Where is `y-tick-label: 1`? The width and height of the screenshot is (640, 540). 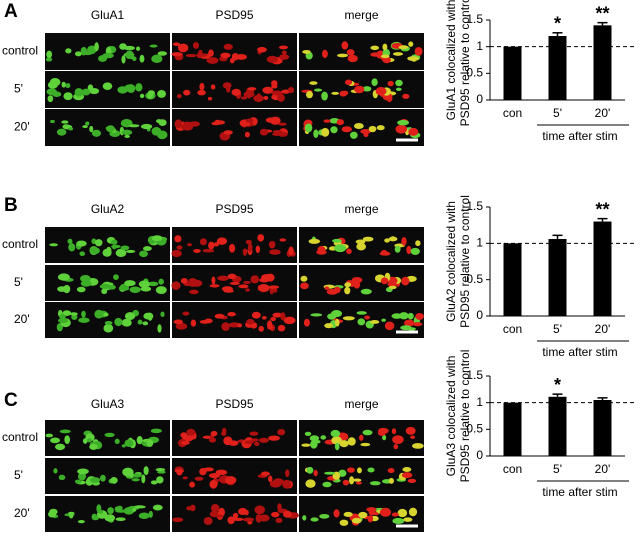
y-tick-label: 1 is located at coordinates (479, 243).